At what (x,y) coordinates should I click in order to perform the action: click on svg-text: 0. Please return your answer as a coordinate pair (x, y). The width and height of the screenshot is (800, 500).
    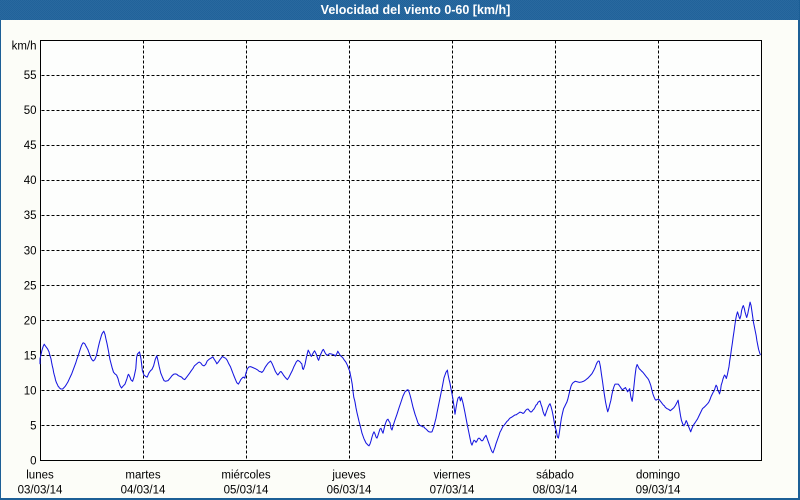
    Looking at the image, I should click on (33, 462).